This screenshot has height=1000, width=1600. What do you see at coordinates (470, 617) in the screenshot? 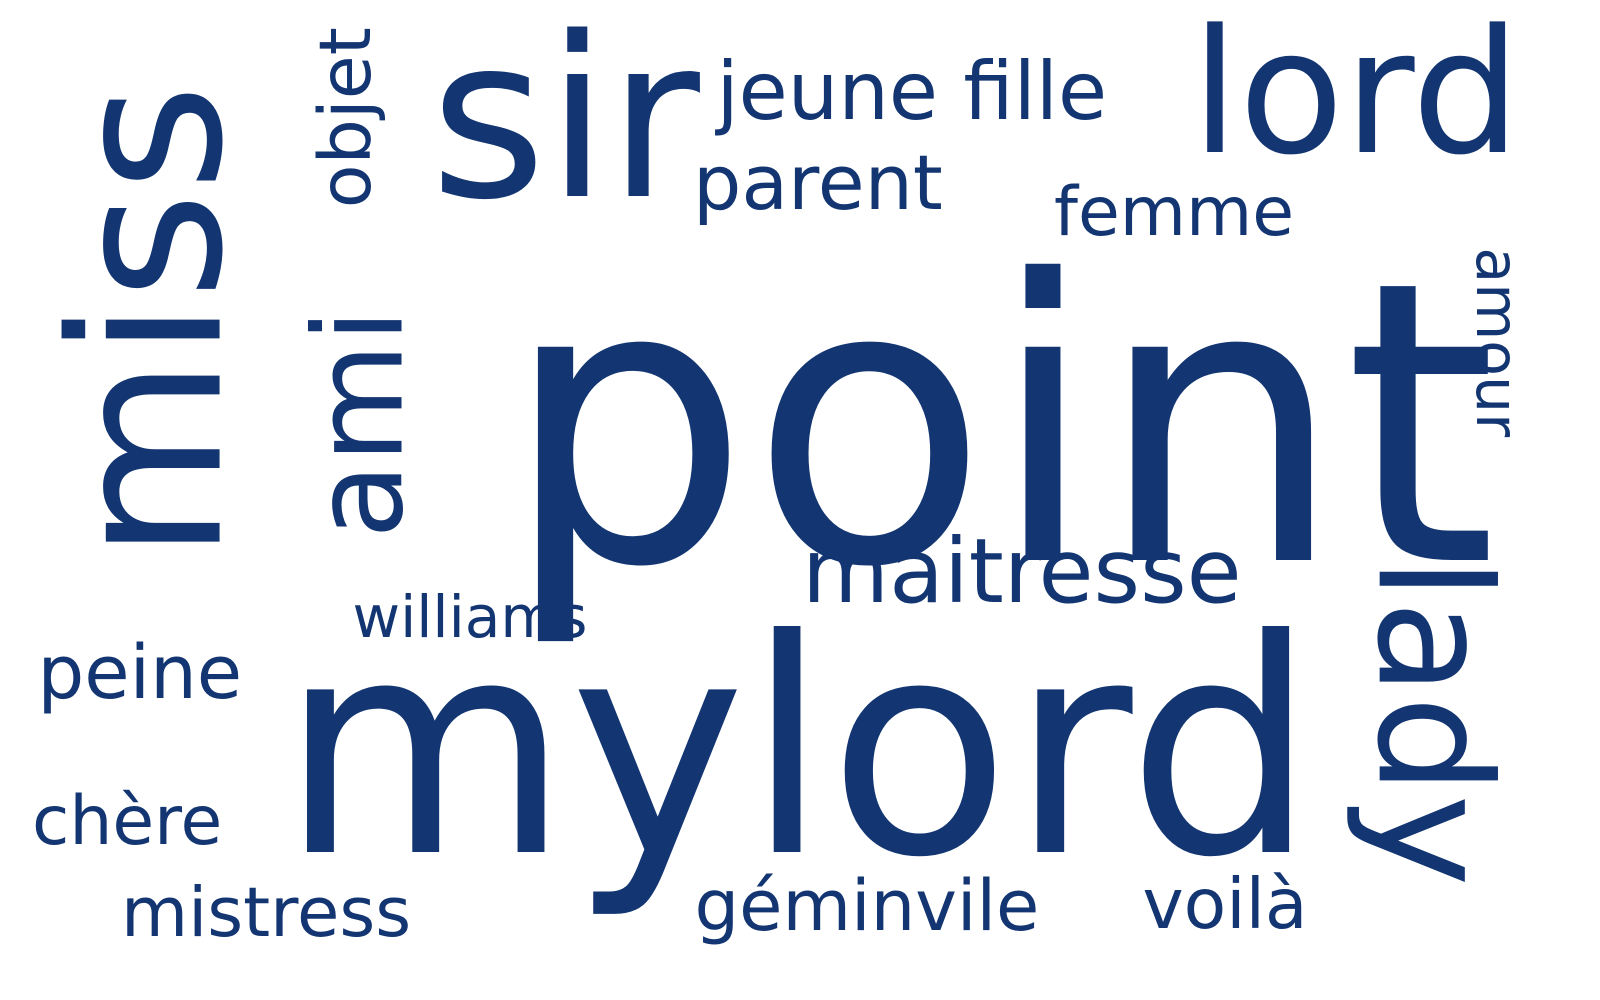
I see `word-williams: williams` at bounding box center [470, 617].